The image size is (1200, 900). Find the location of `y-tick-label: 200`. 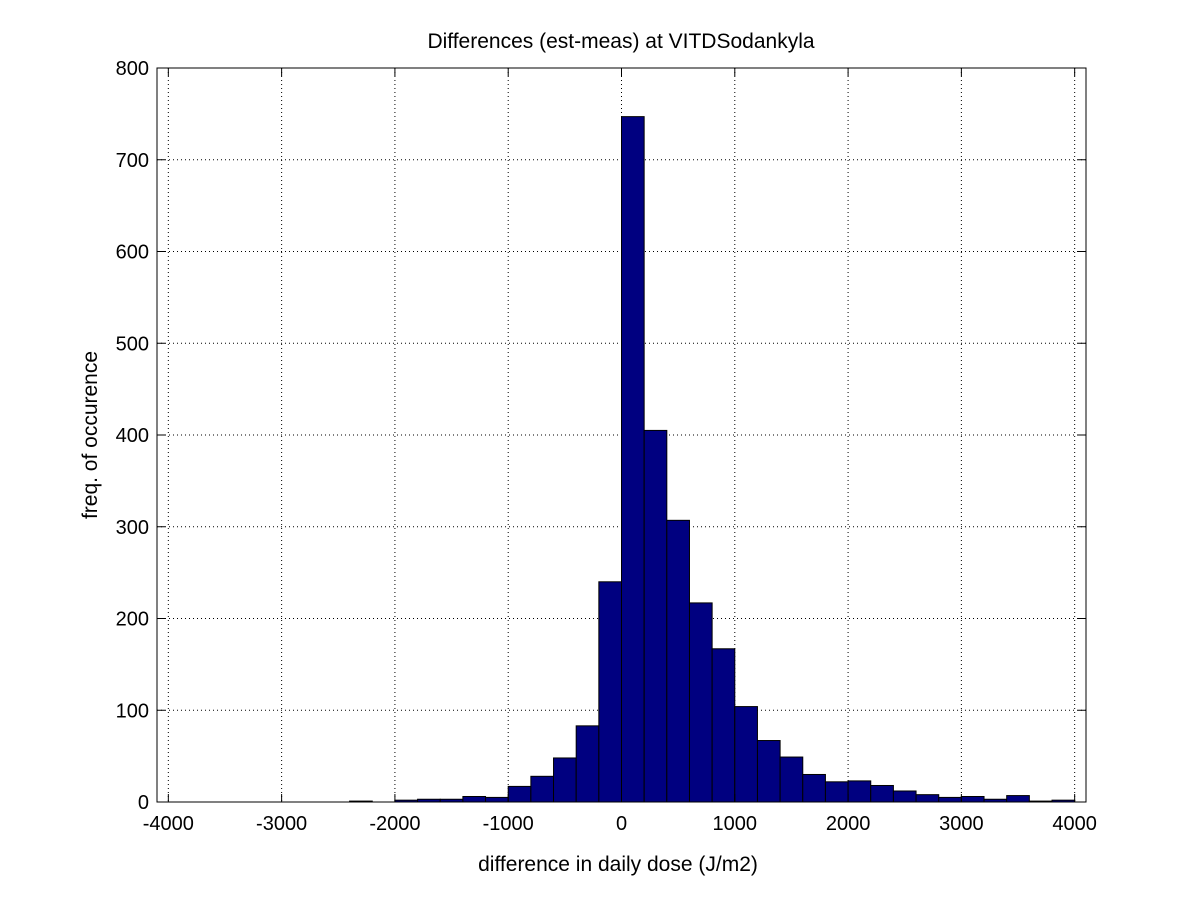

y-tick-label: 200 is located at coordinates (132, 620).